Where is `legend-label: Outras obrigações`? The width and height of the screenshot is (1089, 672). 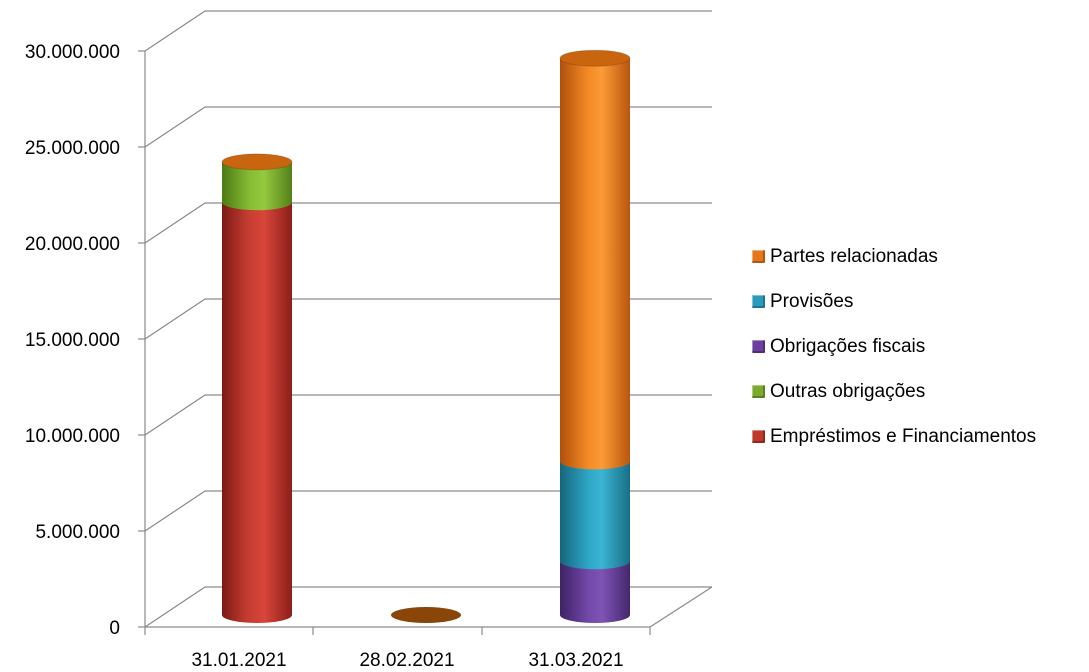 legend-label: Outras obrigações is located at coordinates (848, 391).